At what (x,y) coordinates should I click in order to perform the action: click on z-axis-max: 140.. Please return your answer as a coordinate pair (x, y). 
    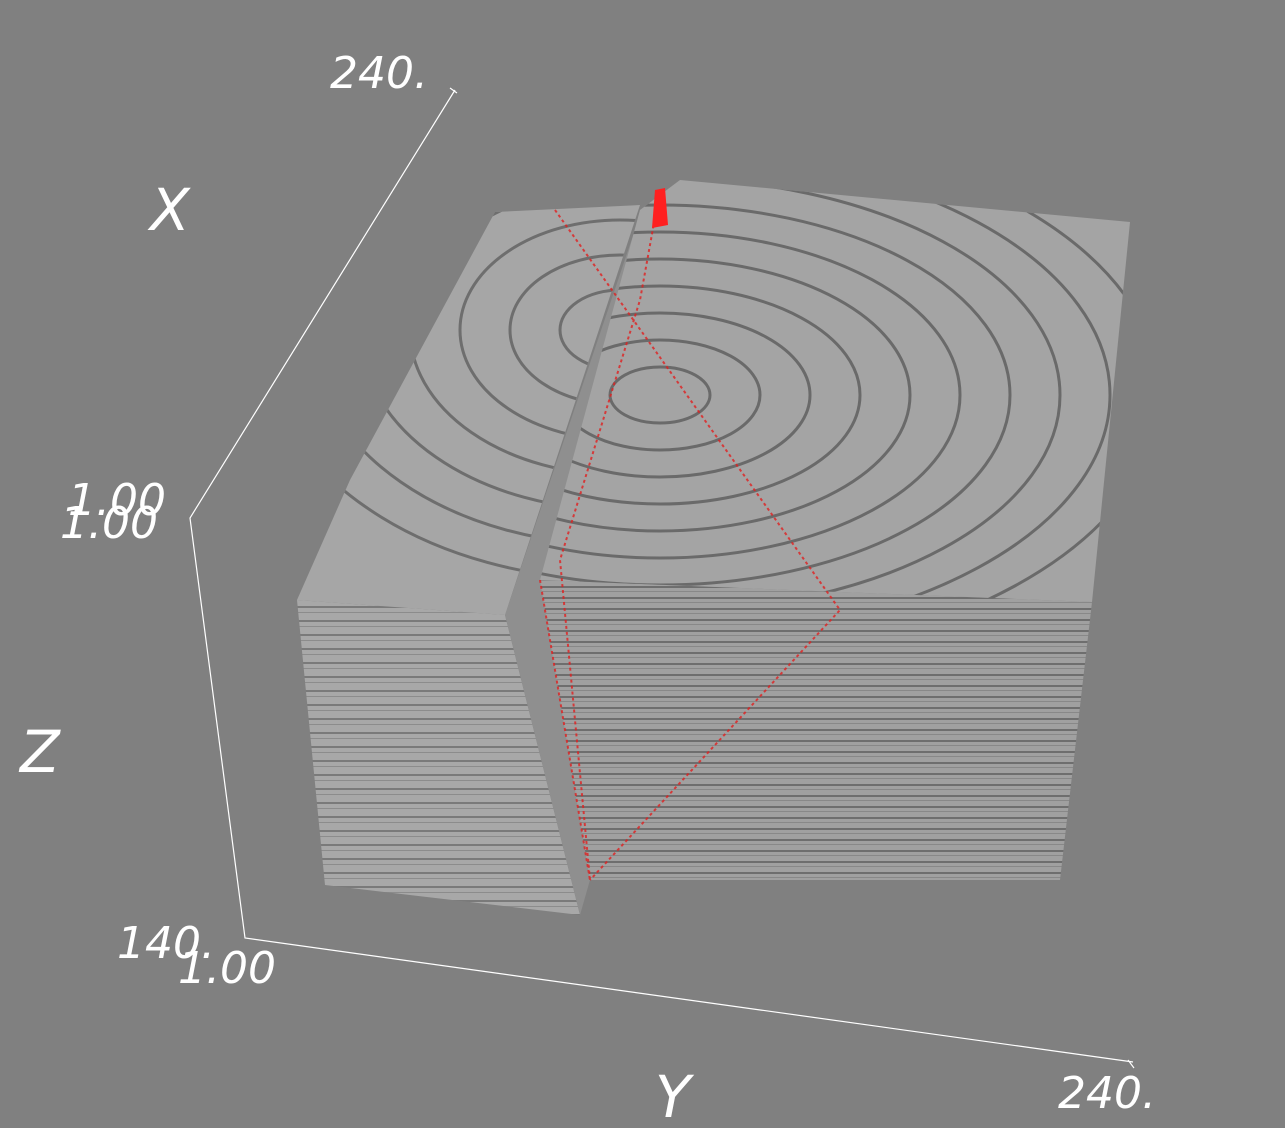
    Looking at the image, I should click on (166, 943).